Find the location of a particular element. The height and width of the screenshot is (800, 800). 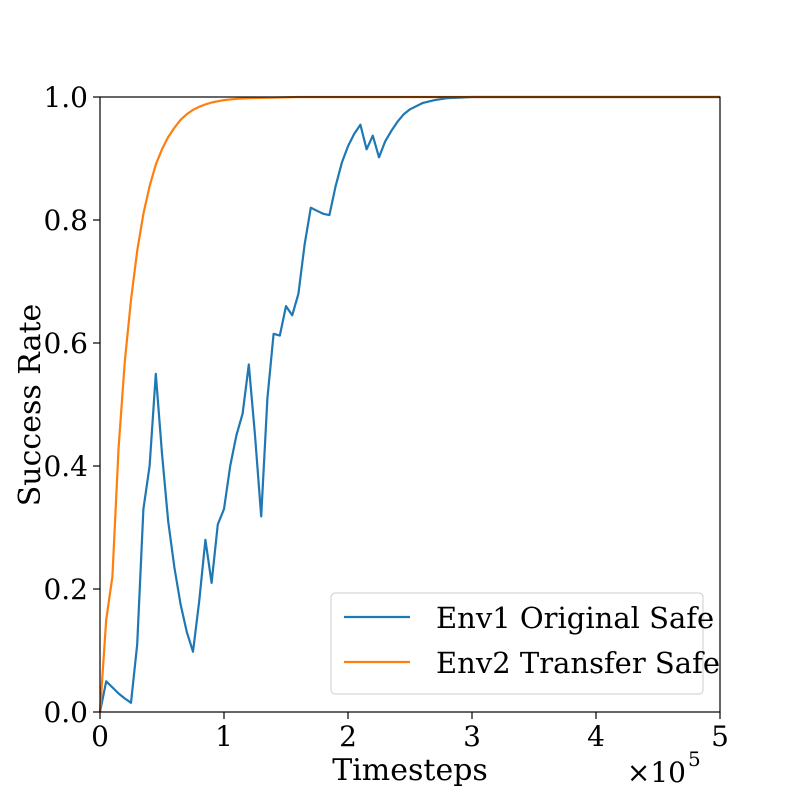

x-tick-label: 2 is located at coordinates (348, 736).